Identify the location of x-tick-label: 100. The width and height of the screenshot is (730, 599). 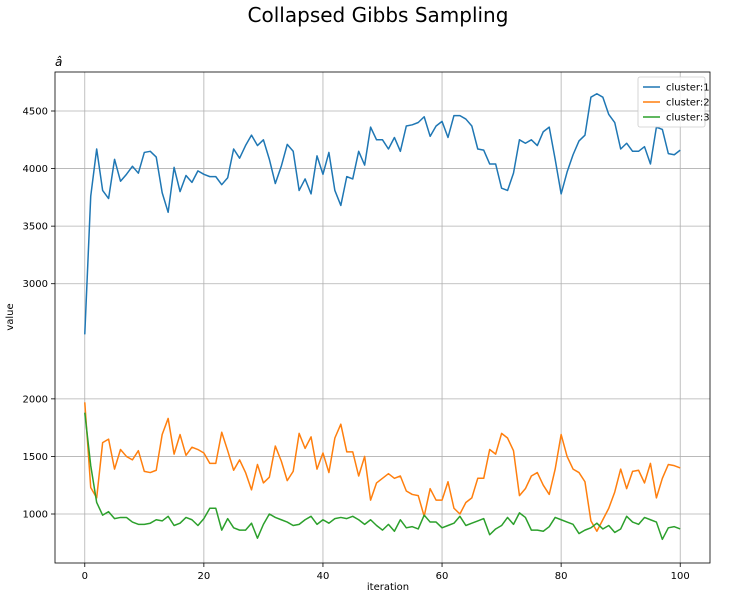
(680, 576).